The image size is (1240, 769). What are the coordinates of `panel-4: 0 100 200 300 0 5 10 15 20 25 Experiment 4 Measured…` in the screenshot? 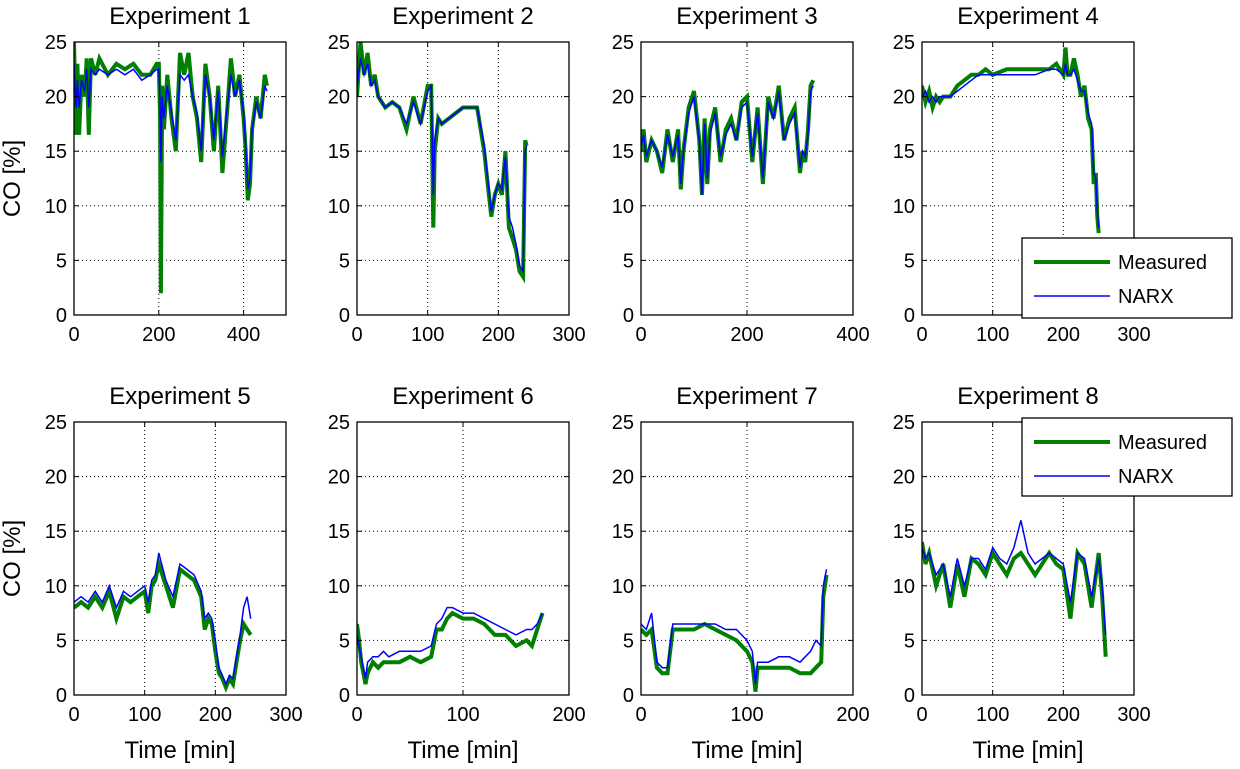 It's located at (1063, 174).